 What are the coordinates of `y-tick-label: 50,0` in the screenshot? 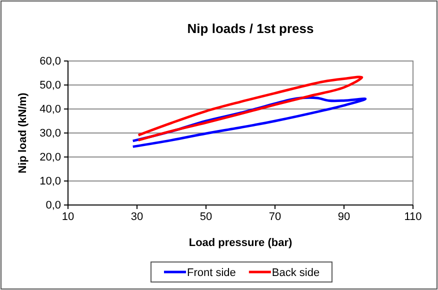 It's located at (50, 86).